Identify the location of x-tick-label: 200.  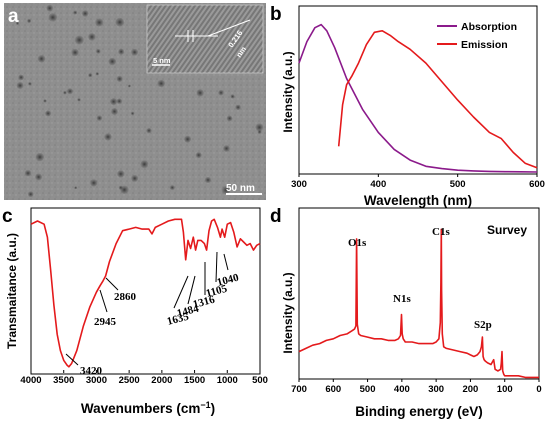
(470, 389).